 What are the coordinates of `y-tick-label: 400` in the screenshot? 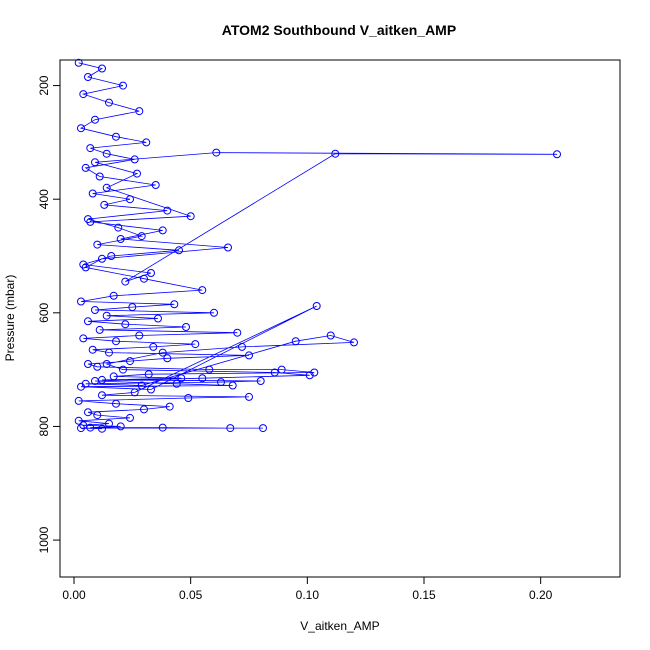 It's located at (44, 199).